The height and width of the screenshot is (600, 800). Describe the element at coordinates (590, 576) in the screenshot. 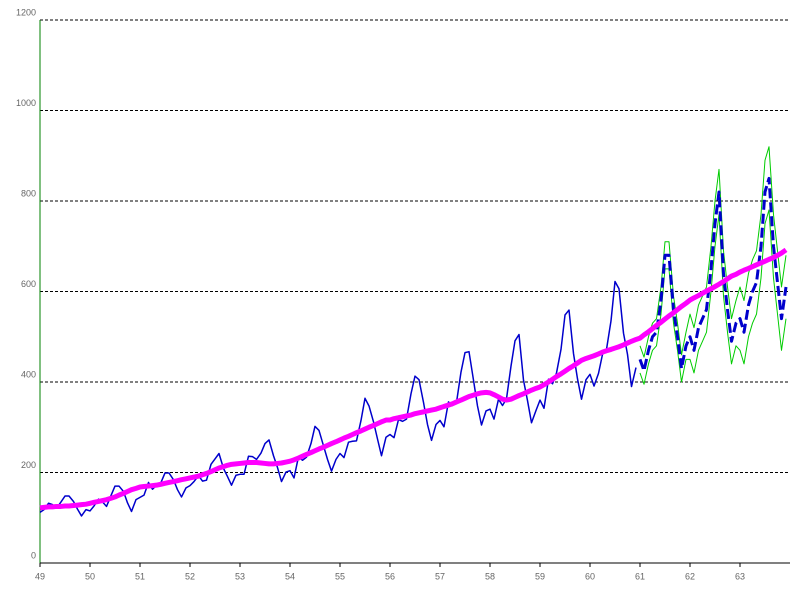

I see `x-tick-label: 60` at that location.